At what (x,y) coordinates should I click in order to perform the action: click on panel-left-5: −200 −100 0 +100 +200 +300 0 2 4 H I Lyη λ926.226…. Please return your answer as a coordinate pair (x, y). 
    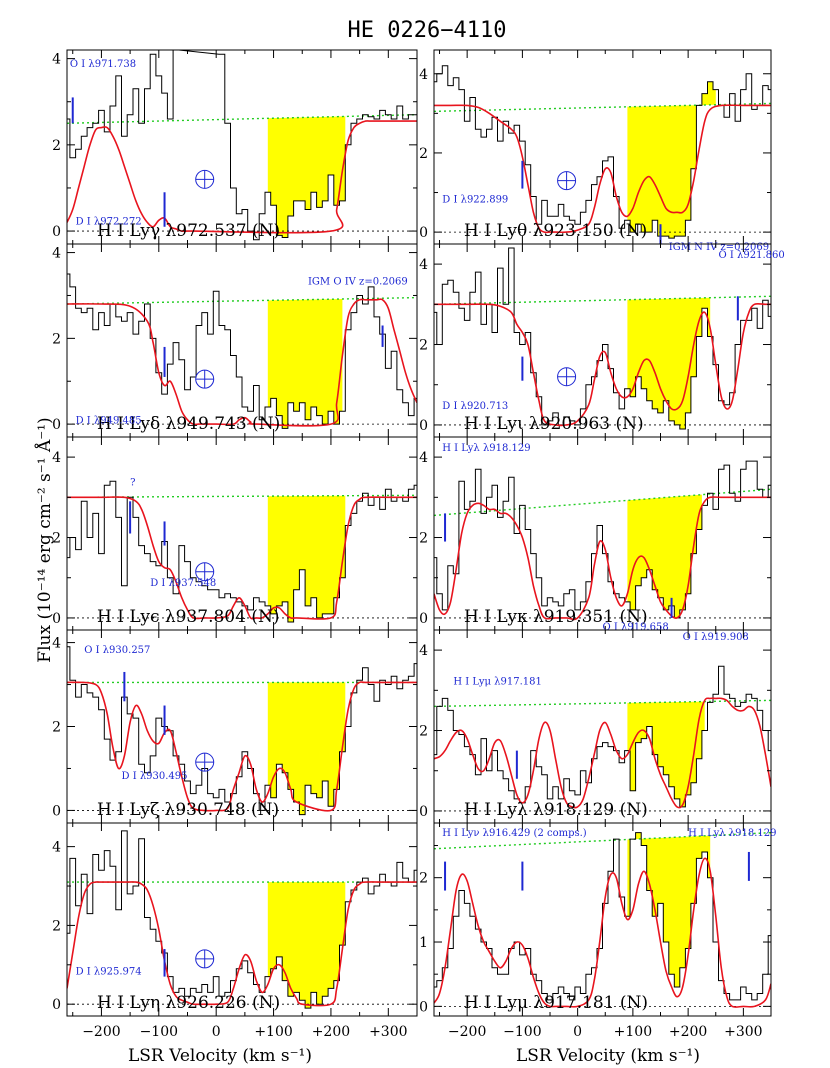
    Looking at the image, I should click on (235, 931).